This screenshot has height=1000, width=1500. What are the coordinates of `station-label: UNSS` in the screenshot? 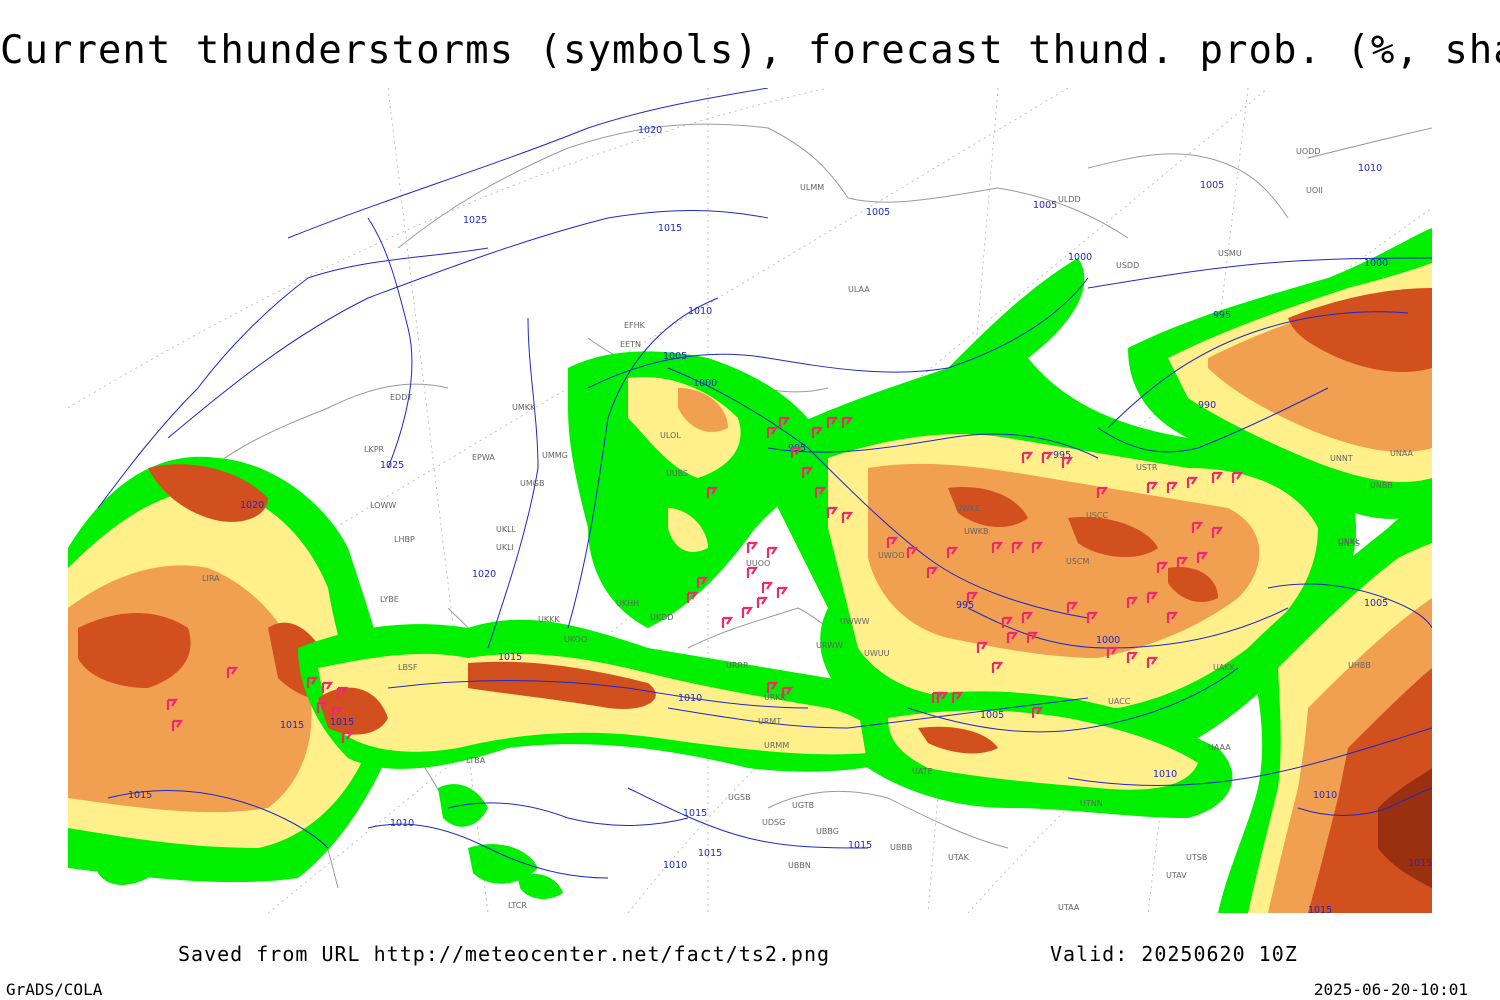 It's located at (1349, 543).